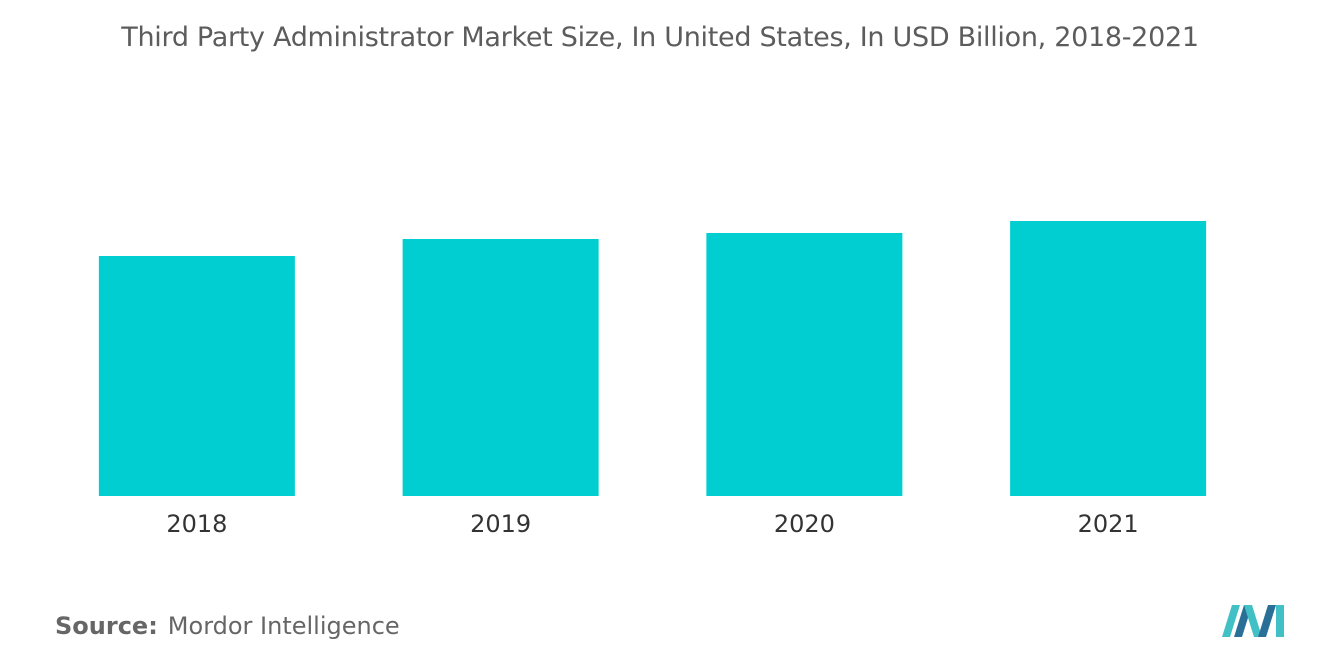 The width and height of the screenshot is (1320, 665). What do you see at coordinates (652, 524) in the screenshot?
I see `x-tick-labels: 2018 2019 2020 2021` at bounding box center [652, 524].